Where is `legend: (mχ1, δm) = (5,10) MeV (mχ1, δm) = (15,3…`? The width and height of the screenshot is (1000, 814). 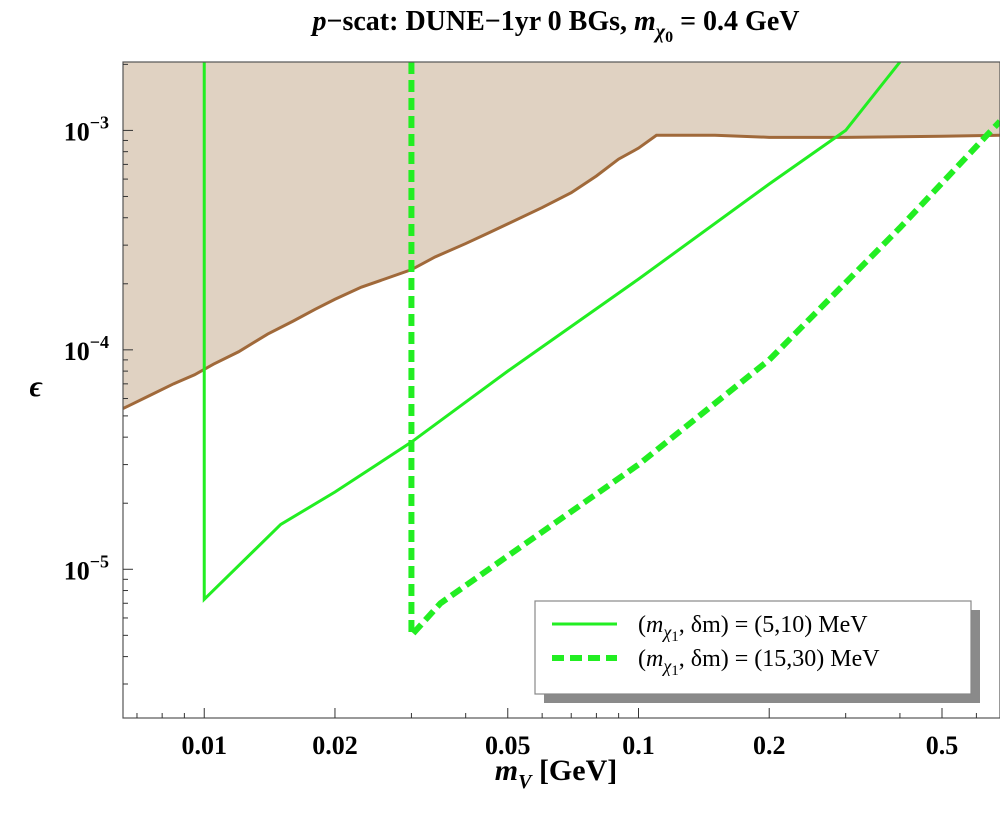 legend: (mχ1, δm) = (5,10) MeV (mχ1, δm) = (15,3… is located at coordinates (757, 651).